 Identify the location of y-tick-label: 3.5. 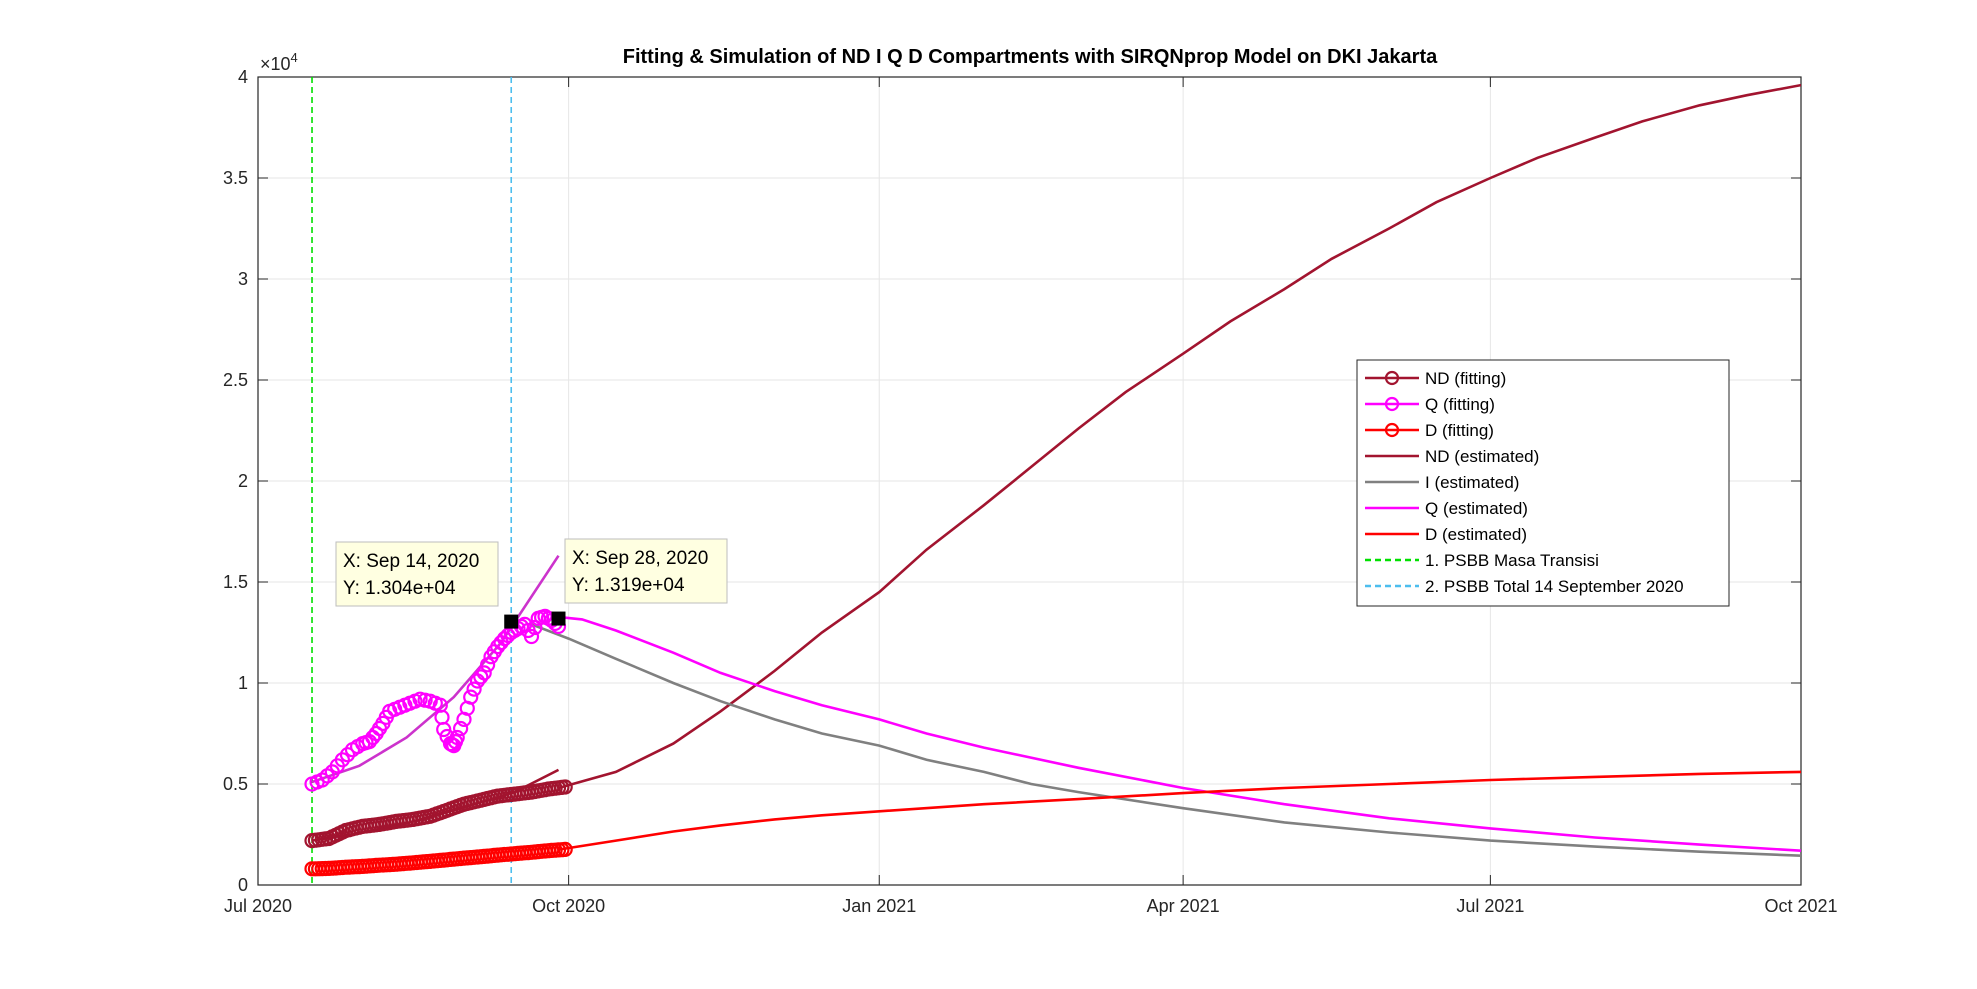
(235, 178).